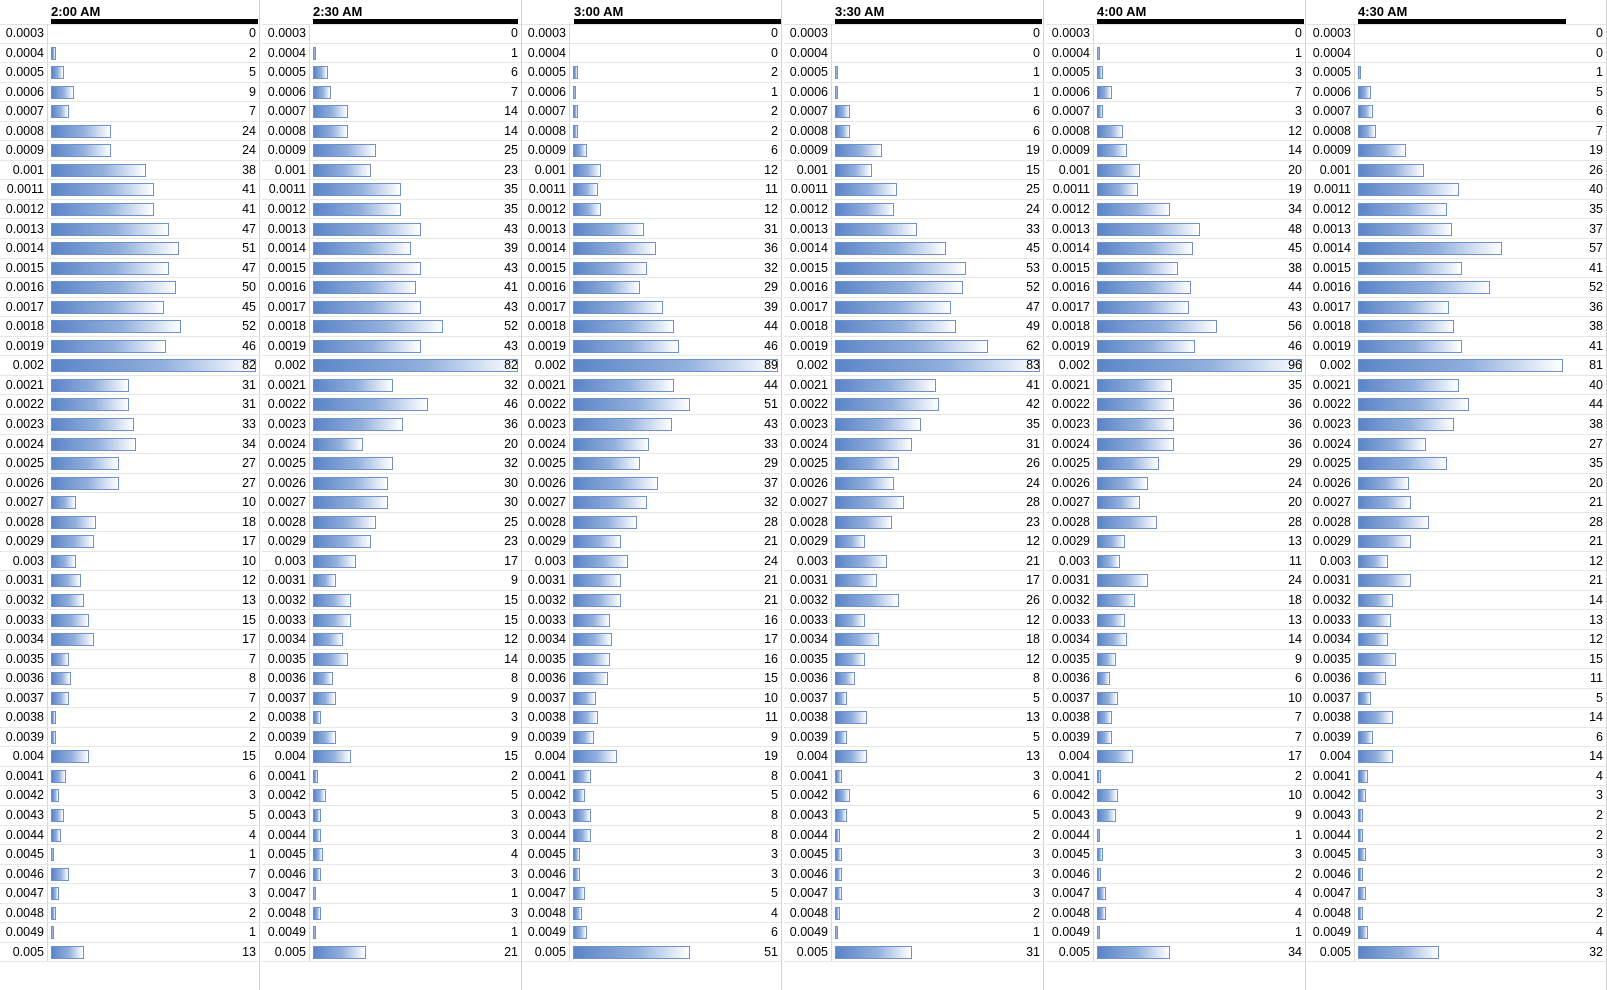 The height and width of the screenshot is (990, 1607). I want to click on bin-label: 0.0026, so click(24, 483).